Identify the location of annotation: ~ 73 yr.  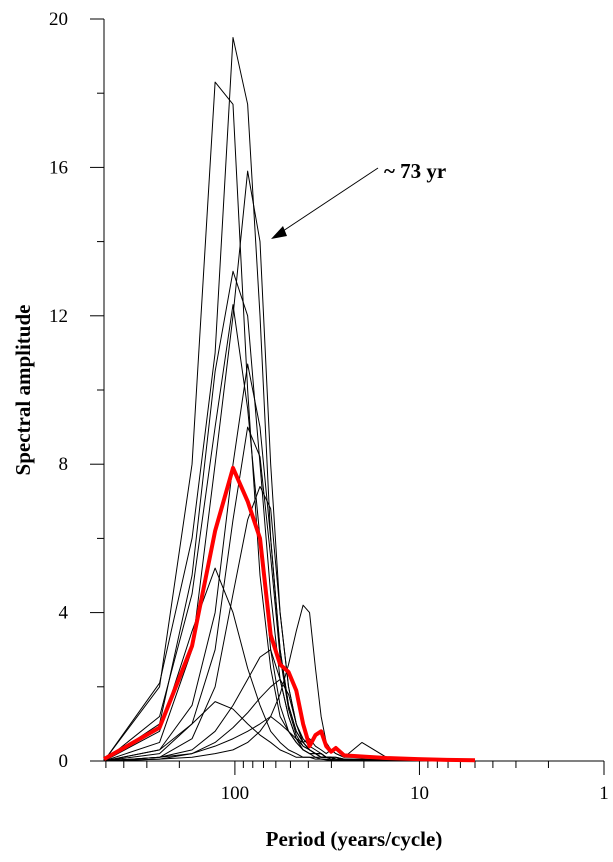
(415, 171).